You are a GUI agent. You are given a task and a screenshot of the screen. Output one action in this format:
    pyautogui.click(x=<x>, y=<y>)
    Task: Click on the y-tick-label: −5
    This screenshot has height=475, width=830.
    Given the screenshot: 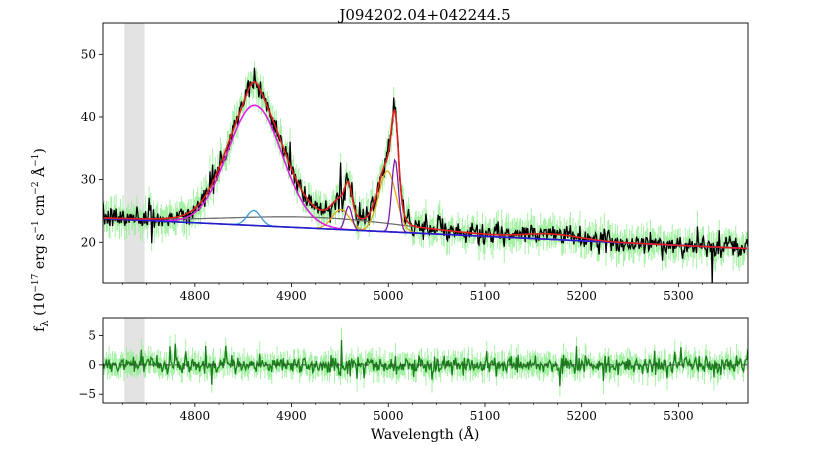 What is the action you would take?
    pyautogui.click(x=87, y=394)
    